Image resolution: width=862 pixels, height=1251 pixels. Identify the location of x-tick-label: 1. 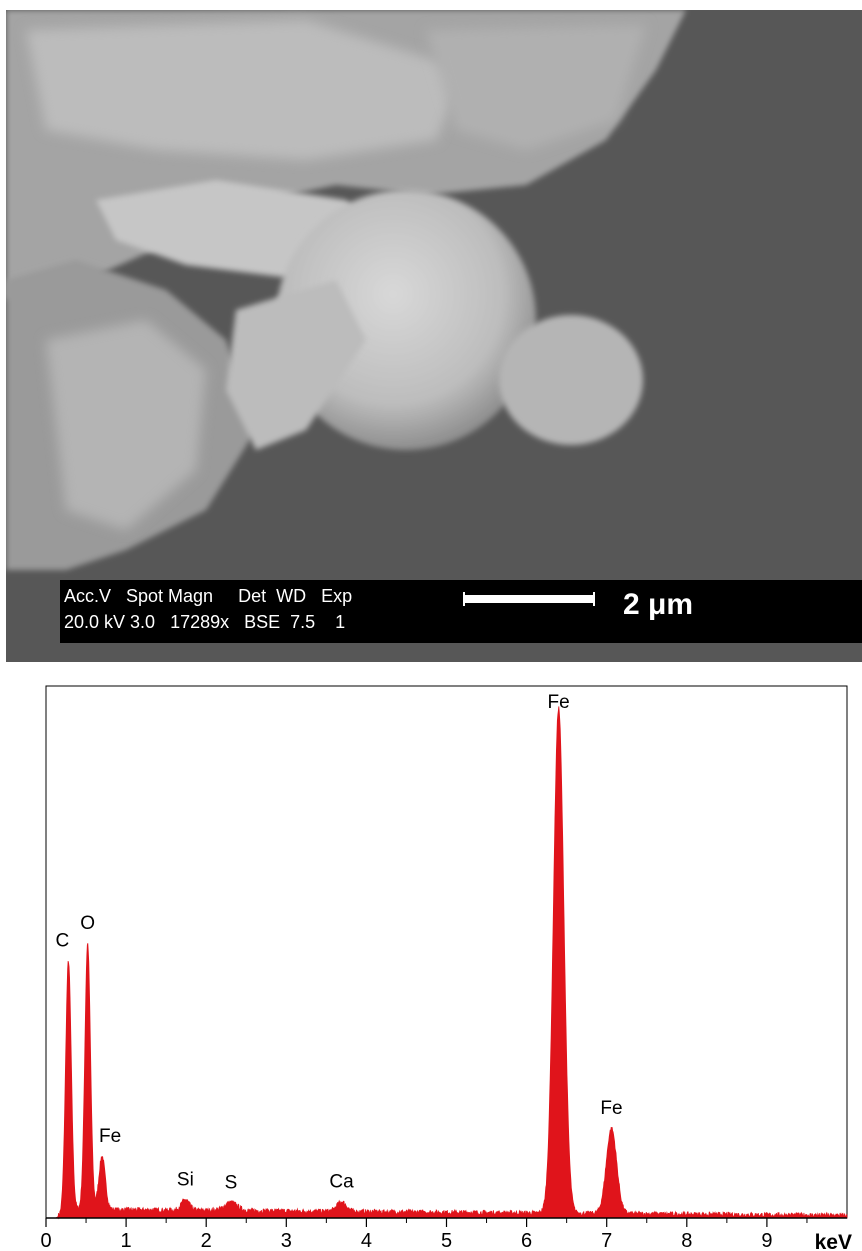
(126, 1240).